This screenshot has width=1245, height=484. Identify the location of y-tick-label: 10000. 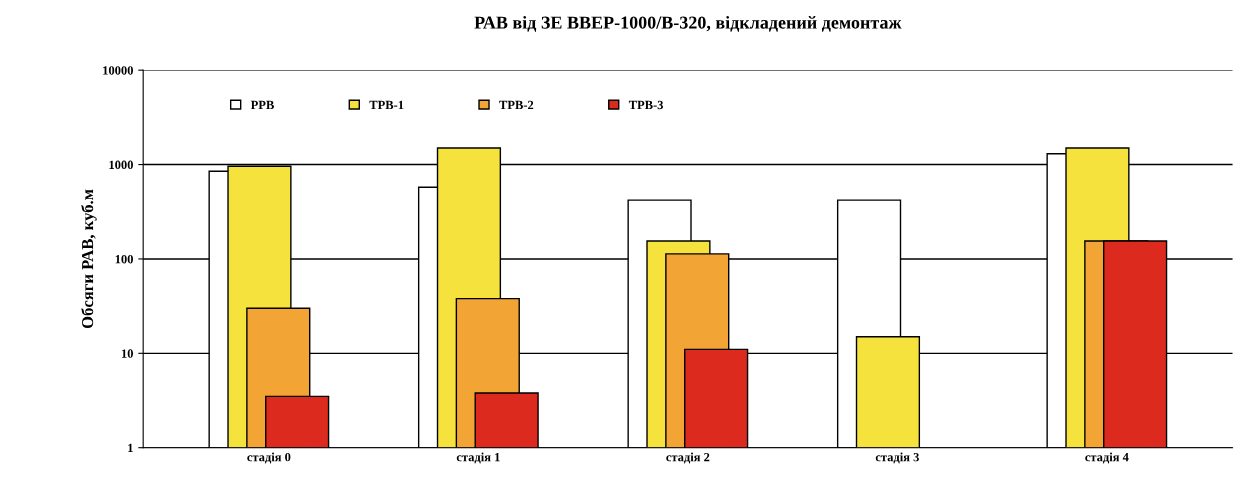
(118, 70).